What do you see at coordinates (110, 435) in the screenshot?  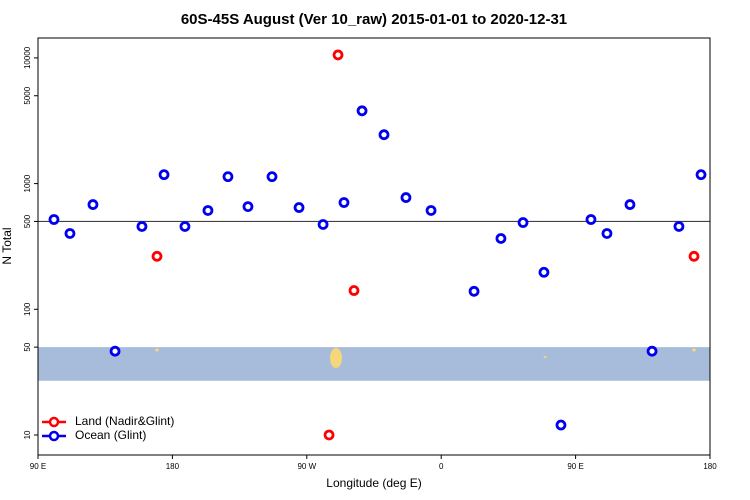 I see `legend-label: Ocean (Glint)` at bounding box center [110, 435].